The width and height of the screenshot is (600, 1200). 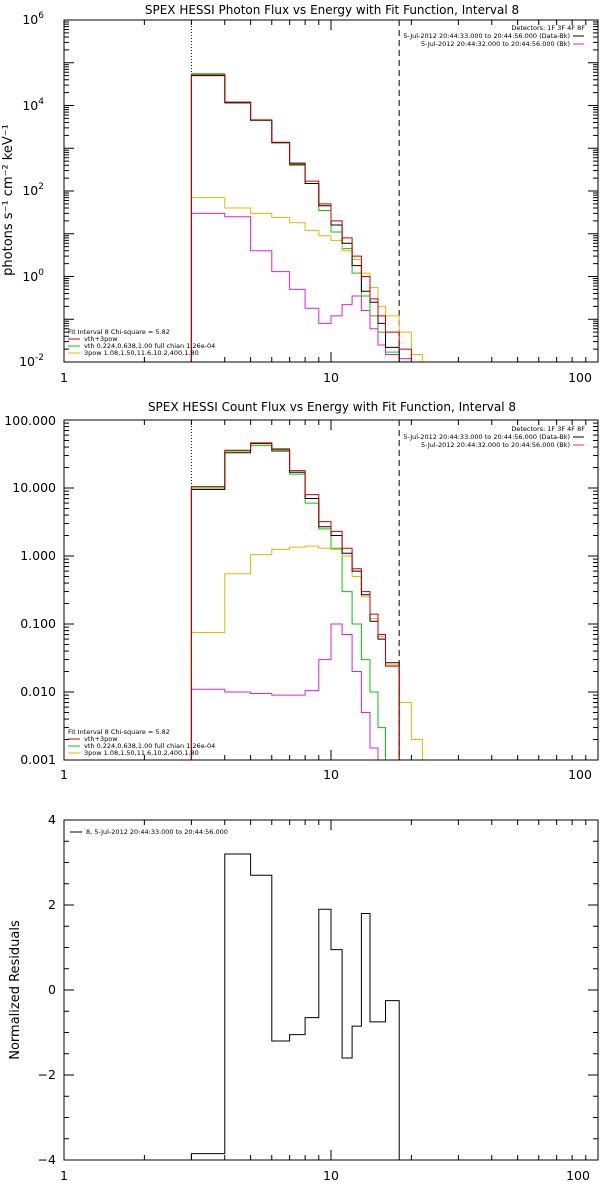 I want to click on count-legend-detectors: Detectors: 1F 3F 4F 8F, so click(x=548, y=429).